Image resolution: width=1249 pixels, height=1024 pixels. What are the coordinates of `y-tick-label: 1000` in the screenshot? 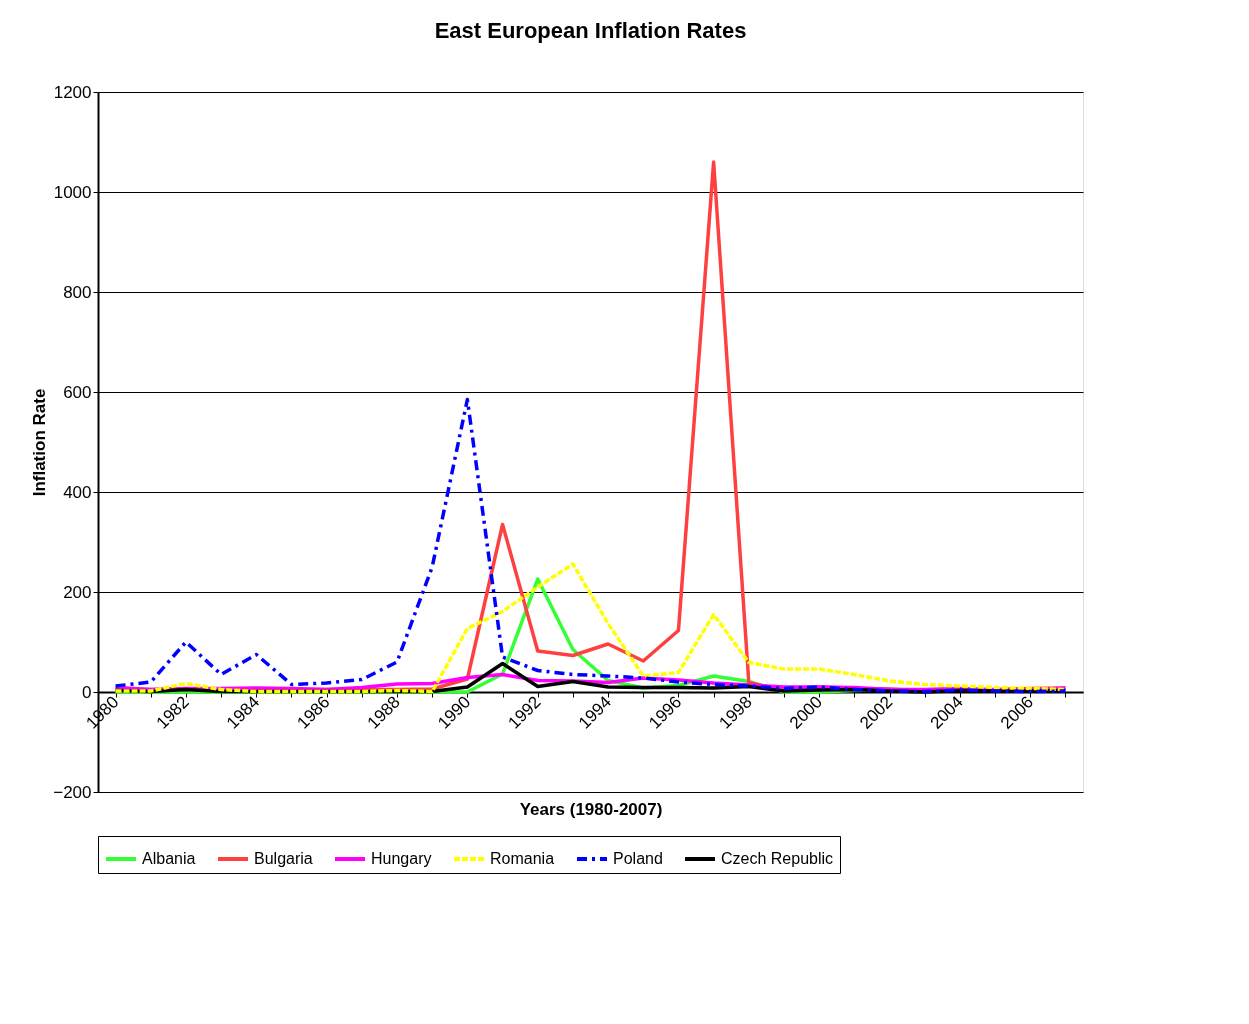 It's located at (72, 192).